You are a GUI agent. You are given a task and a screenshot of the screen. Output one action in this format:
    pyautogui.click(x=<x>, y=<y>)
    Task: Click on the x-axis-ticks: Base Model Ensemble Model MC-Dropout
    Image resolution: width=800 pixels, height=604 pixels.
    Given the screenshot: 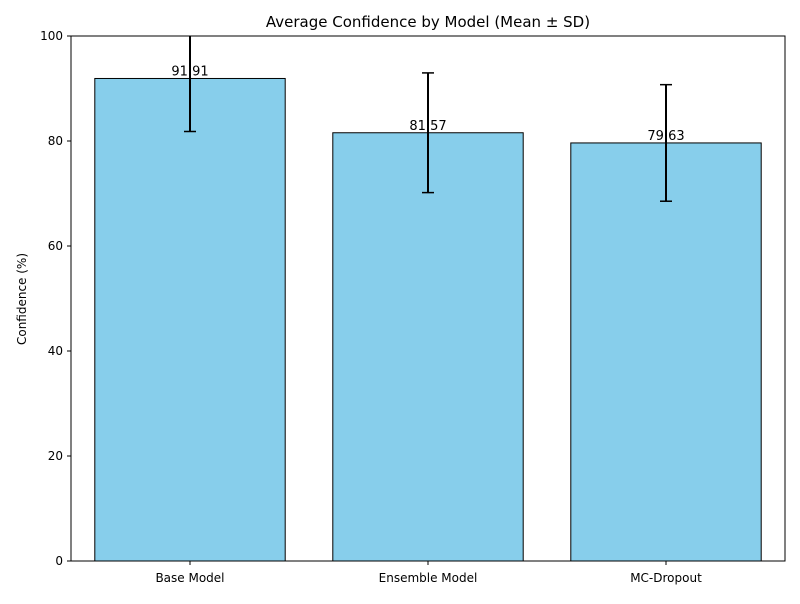 What is the action you would take?
    pyautogui.click(x=428, y=573)
    